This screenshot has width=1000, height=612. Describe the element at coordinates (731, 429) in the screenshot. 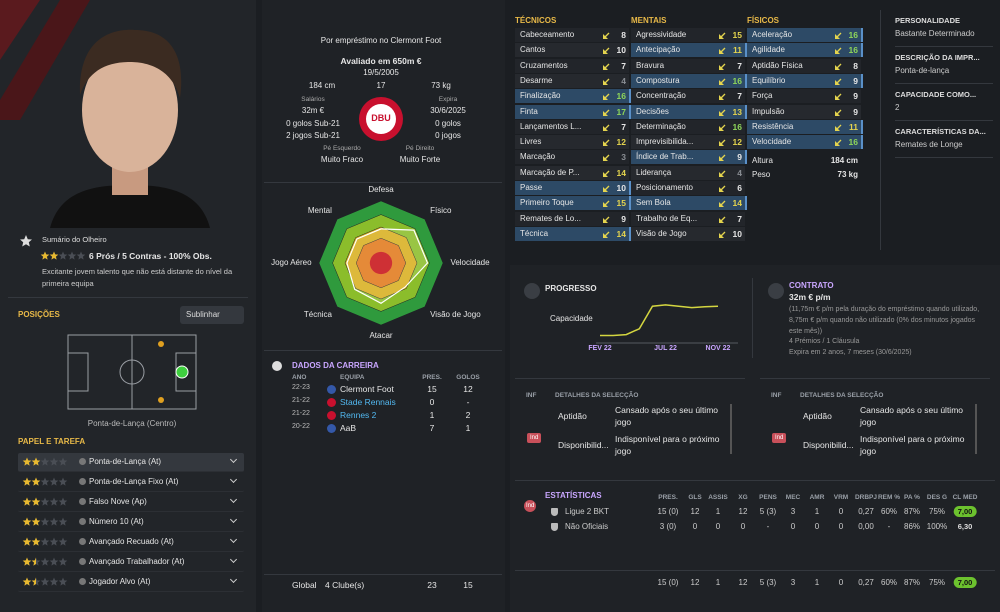

I see `scrollbar` at that location.